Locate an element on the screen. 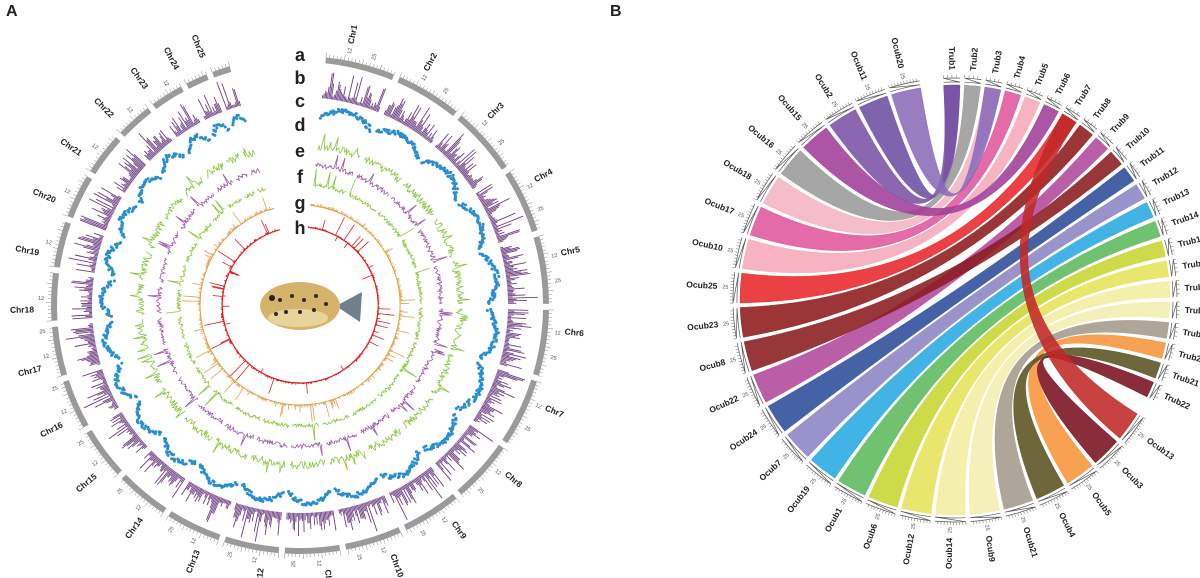  chromosome-label: Trub10 is located at coordinates (1138, 138).